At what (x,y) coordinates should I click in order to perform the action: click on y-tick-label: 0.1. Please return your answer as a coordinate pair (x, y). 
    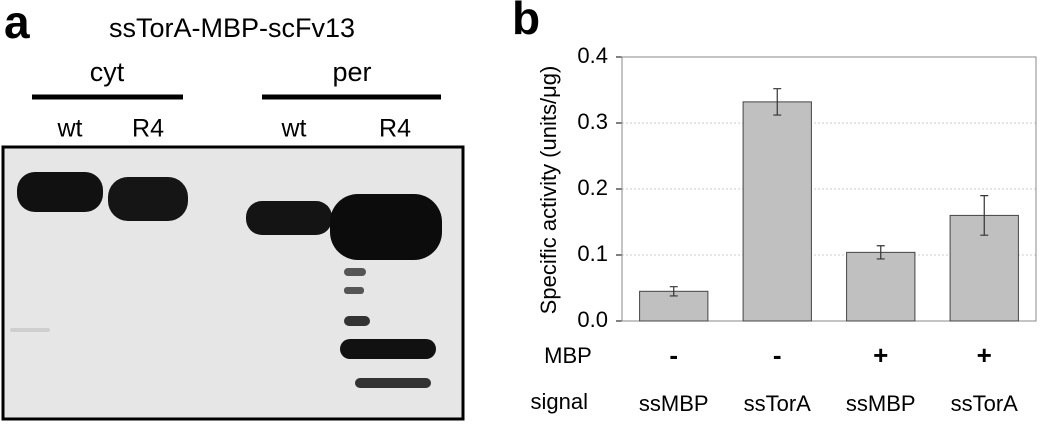
    Looking at the image, I should click on (592, 253).